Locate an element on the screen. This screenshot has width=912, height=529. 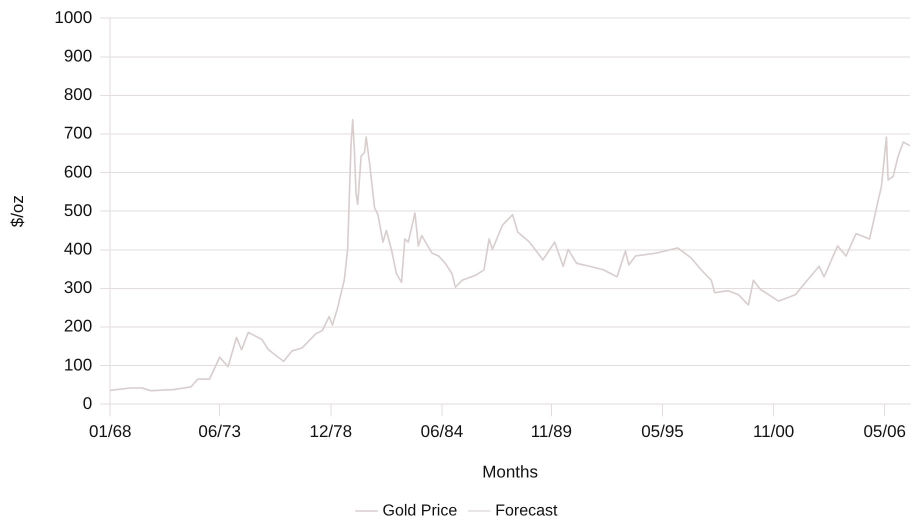
legend-label: Forecast is located at coordinates (526, 511).